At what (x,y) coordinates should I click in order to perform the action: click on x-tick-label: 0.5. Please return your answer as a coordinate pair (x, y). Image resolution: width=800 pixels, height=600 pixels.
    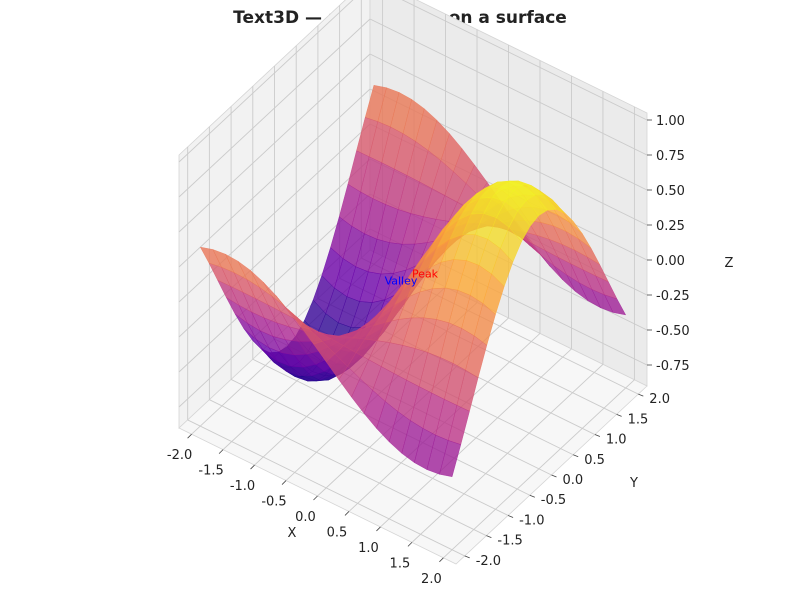
    Looking at the image, I should click on (337, 533).